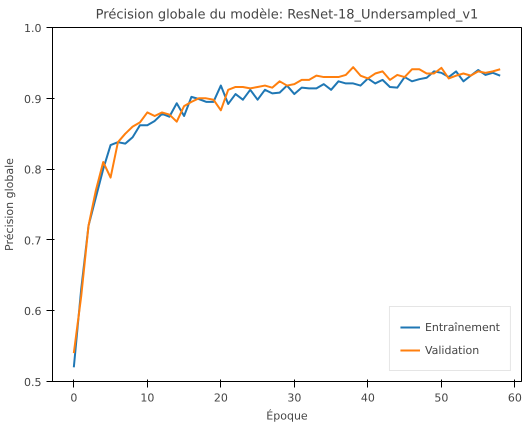  Describe the element at coordinates (33, 311) in the screenshot. I see `y-tick-label: 0.6` at that location.